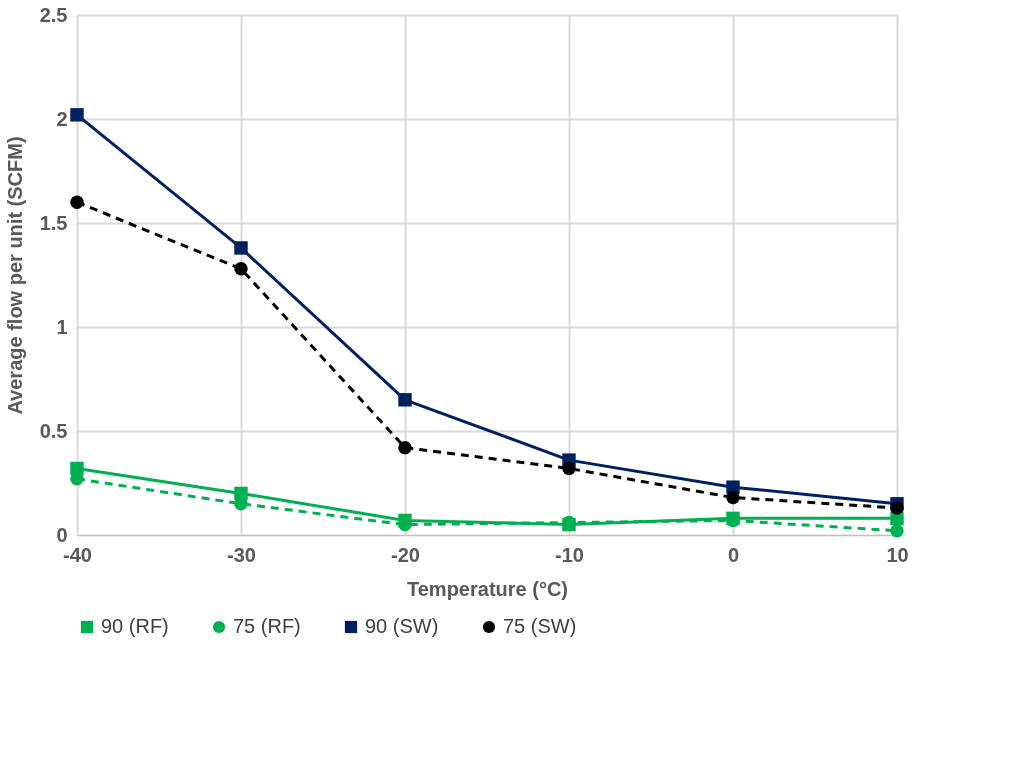 The image size is (1029, 776). I want to click on legend-label: 75 (RF), so click(267, 626).